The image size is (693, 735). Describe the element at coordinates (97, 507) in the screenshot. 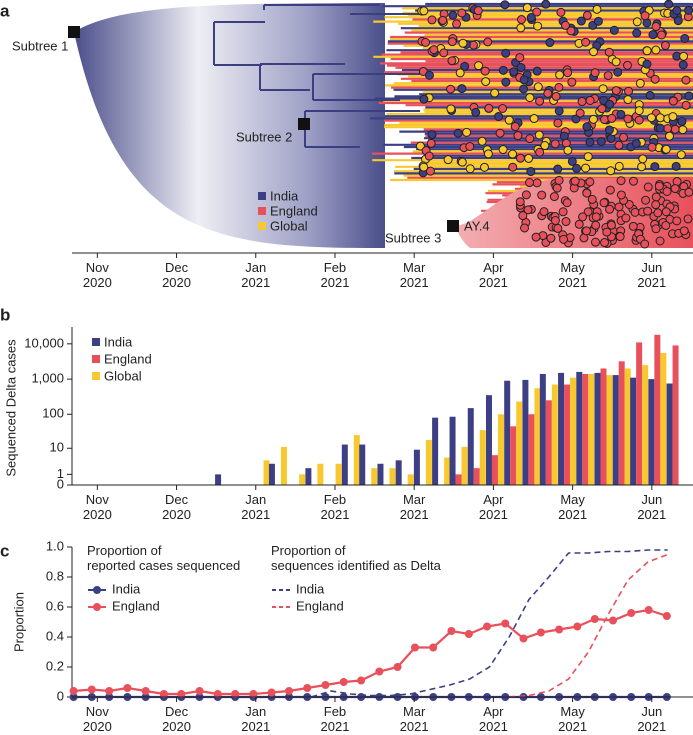

I see `x-tick-label: Nov 2020` at that location.